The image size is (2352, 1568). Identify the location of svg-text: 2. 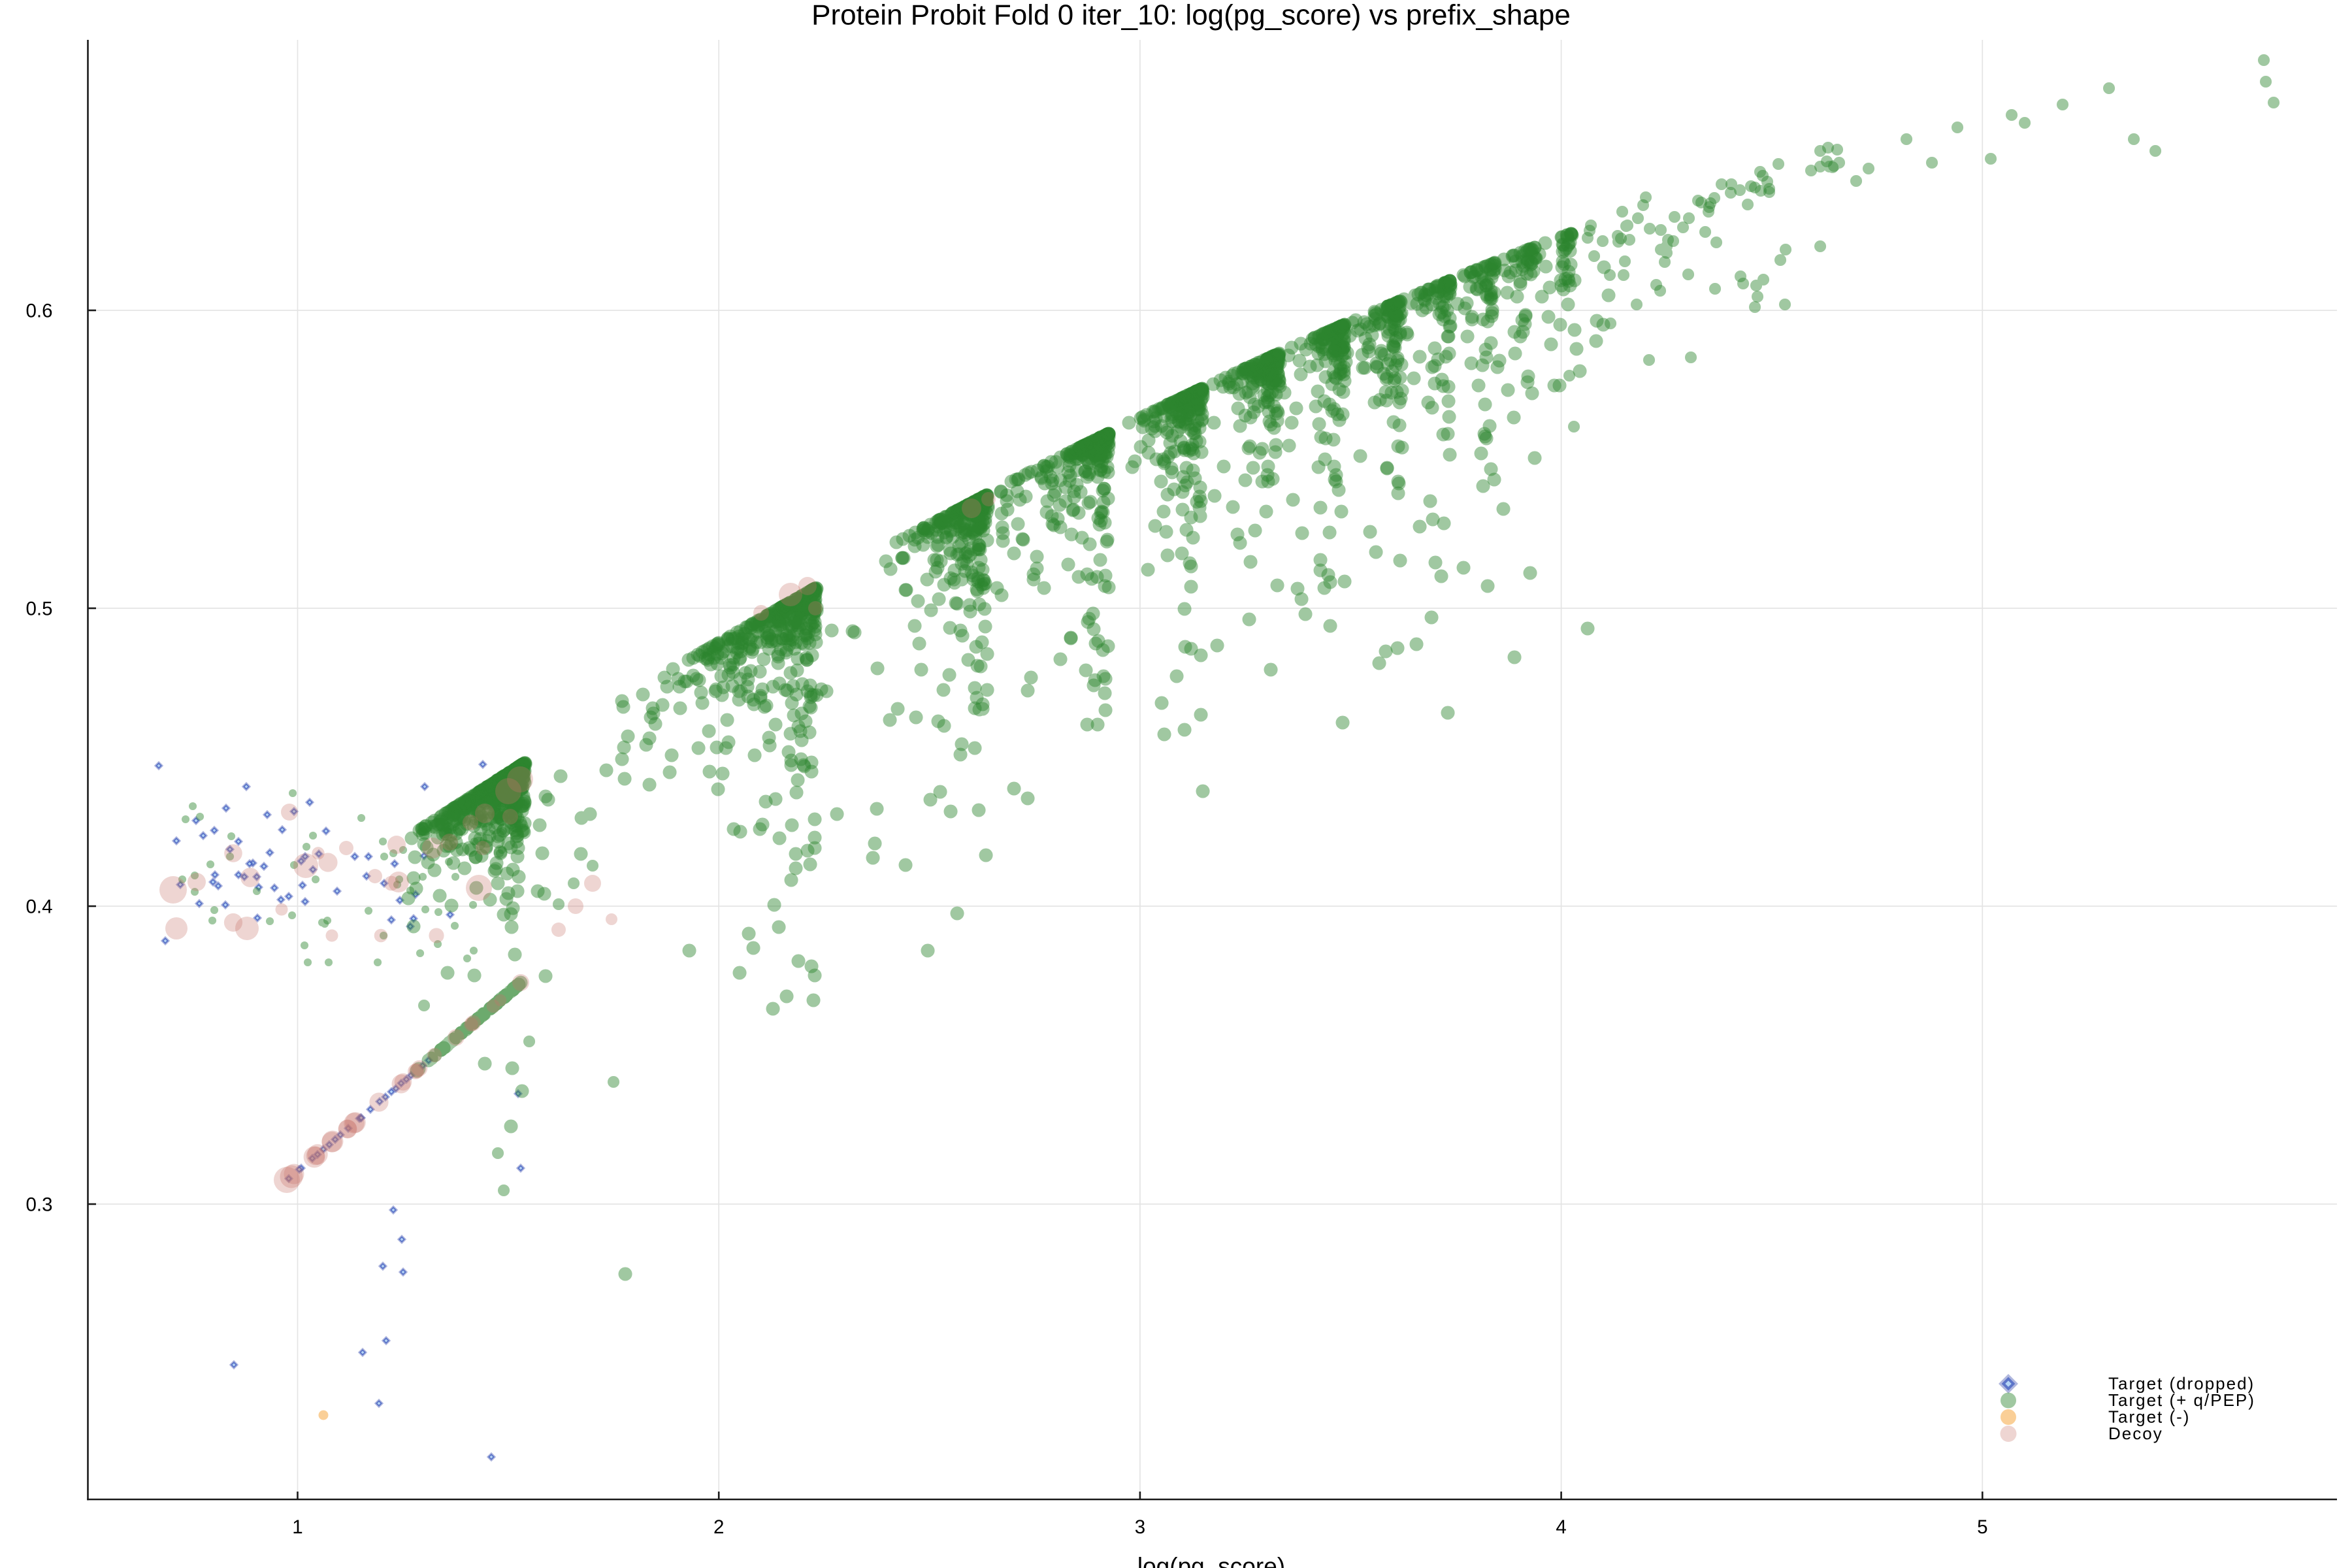
(718, 1527).